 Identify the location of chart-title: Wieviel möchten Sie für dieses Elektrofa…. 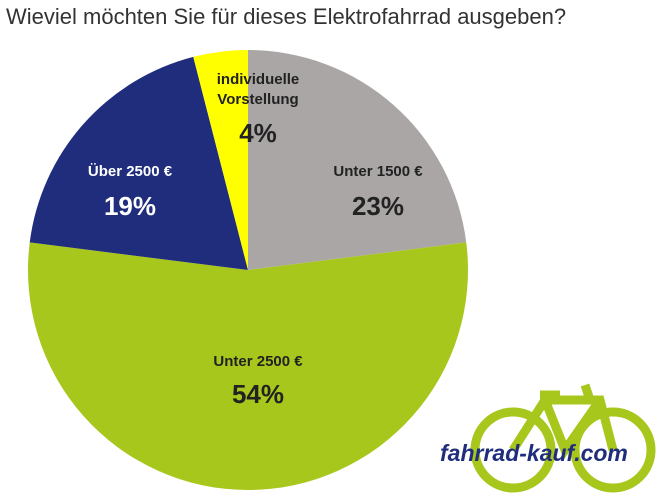
(286, 16).